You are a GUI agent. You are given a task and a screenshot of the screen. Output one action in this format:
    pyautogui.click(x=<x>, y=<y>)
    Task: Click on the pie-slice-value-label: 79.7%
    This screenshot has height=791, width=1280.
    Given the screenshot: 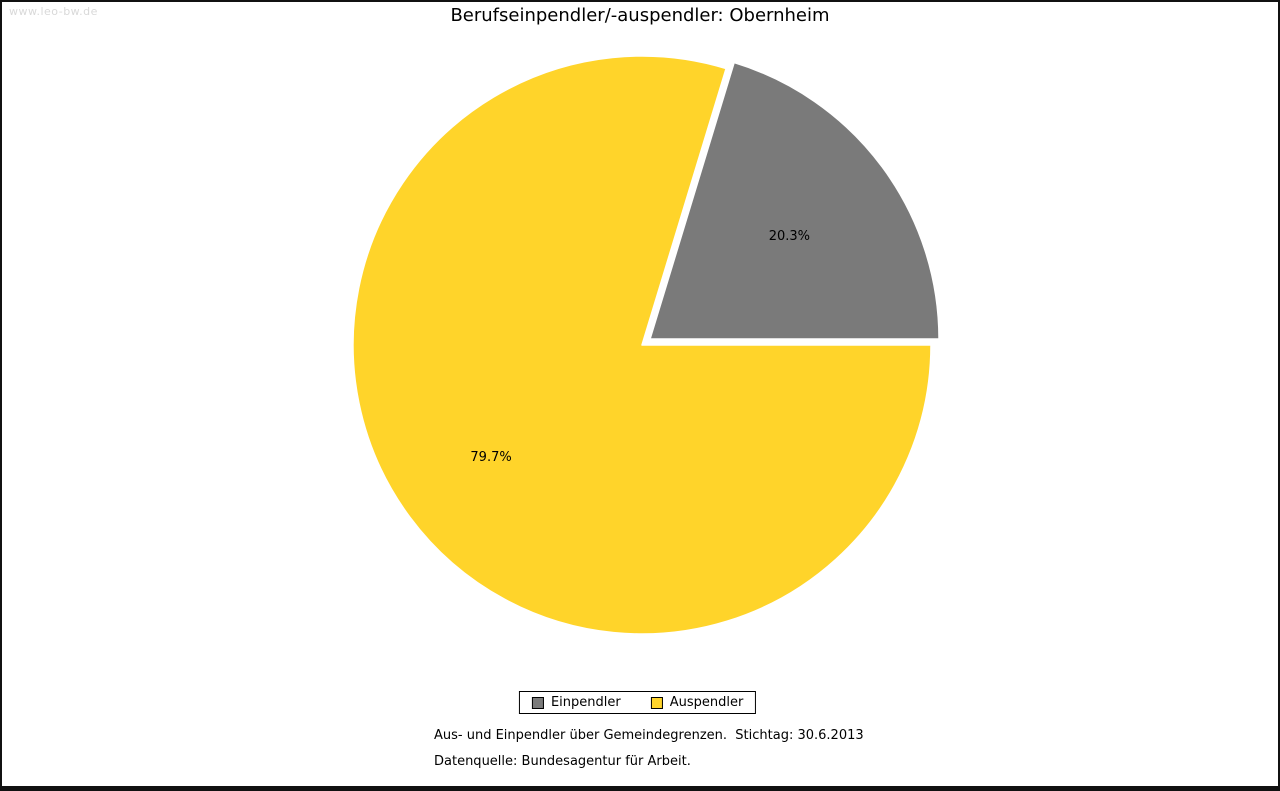 What is the action you would take?
    pyautogui.click(x=490, y=457)
    